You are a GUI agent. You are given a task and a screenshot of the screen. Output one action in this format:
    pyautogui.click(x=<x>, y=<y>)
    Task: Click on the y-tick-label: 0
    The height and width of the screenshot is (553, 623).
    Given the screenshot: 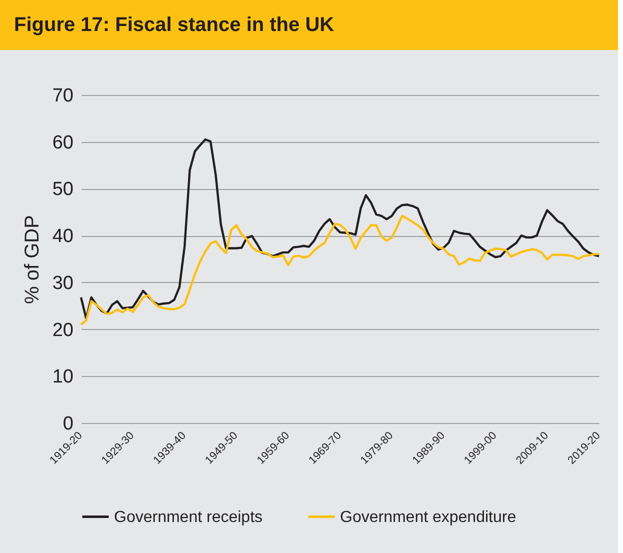 What is the action you would take?
    pyautogui.click(x=68, y=424)
    